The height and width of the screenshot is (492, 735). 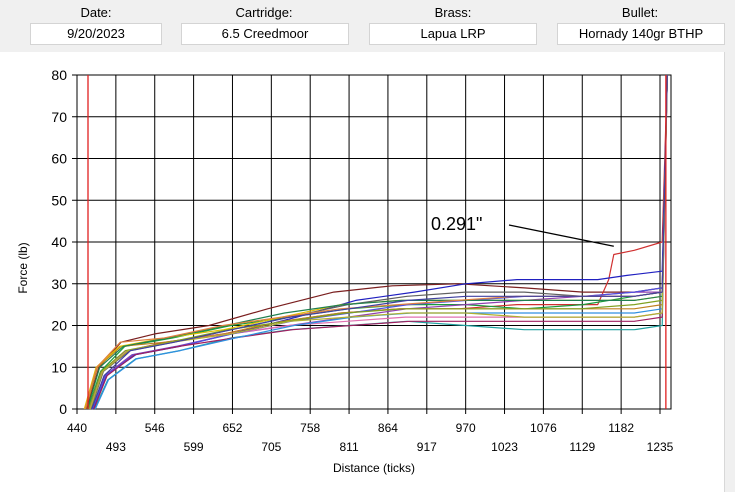 What do you see at coordinates (660, 447) in the screenshot?
I see `x-tick-label: 1235` at bounding box center [660, 447].